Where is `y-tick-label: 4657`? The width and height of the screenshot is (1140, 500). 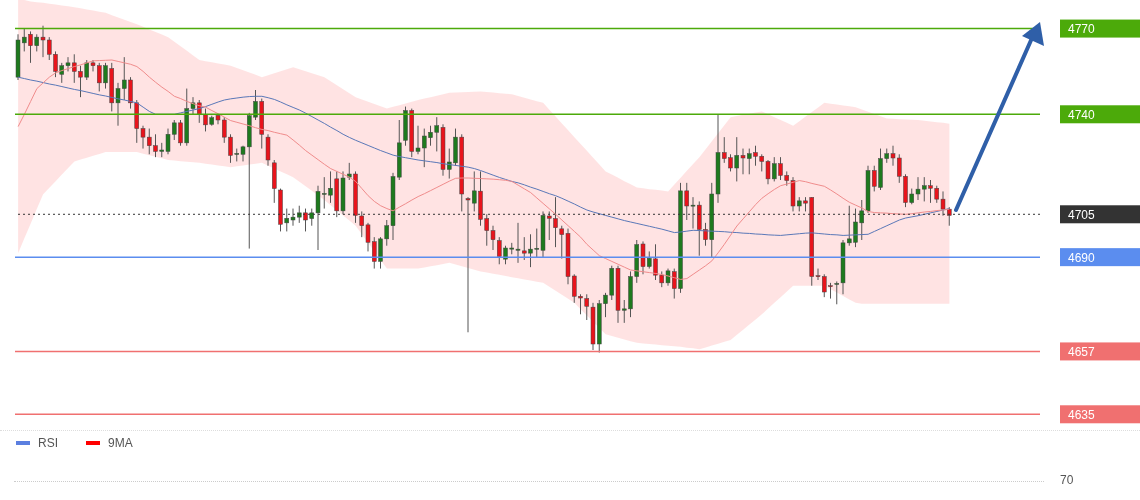
y-tick-label: 4657 is located at coordinates (1082, 351).